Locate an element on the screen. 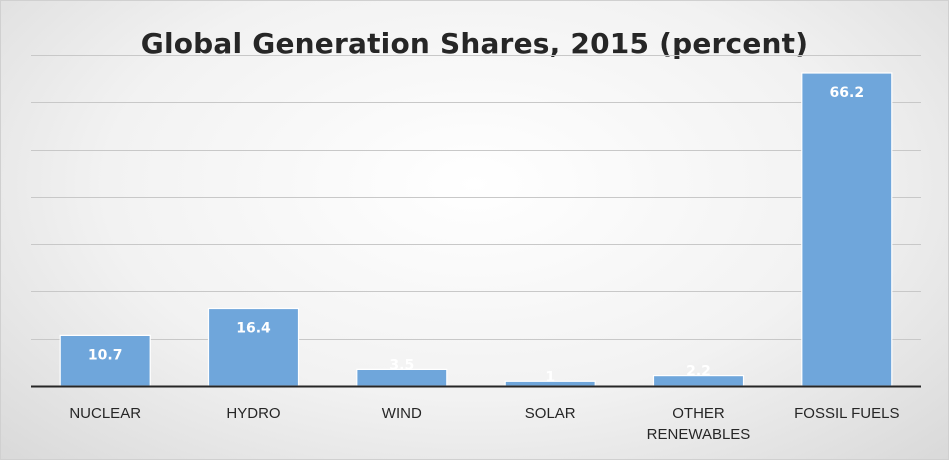 This screenshot has width=949, height=460. data-label: 10.7 is located at coordinates (105, 355).